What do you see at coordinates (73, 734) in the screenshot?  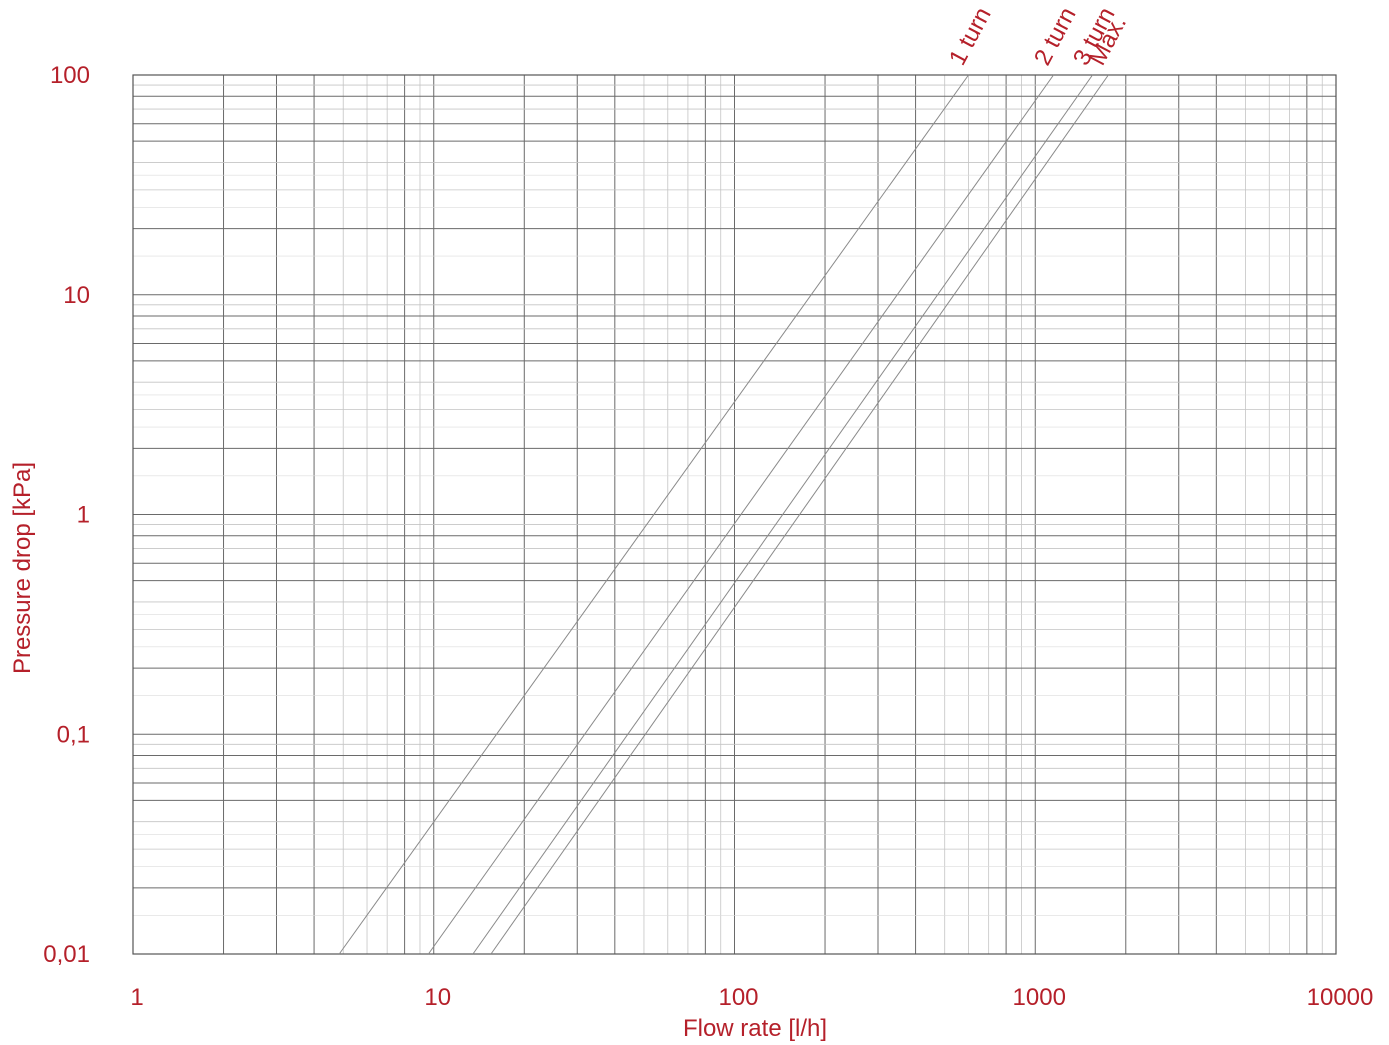 I see `y-tick-label: 0,1` at bounding box center [73, 734].